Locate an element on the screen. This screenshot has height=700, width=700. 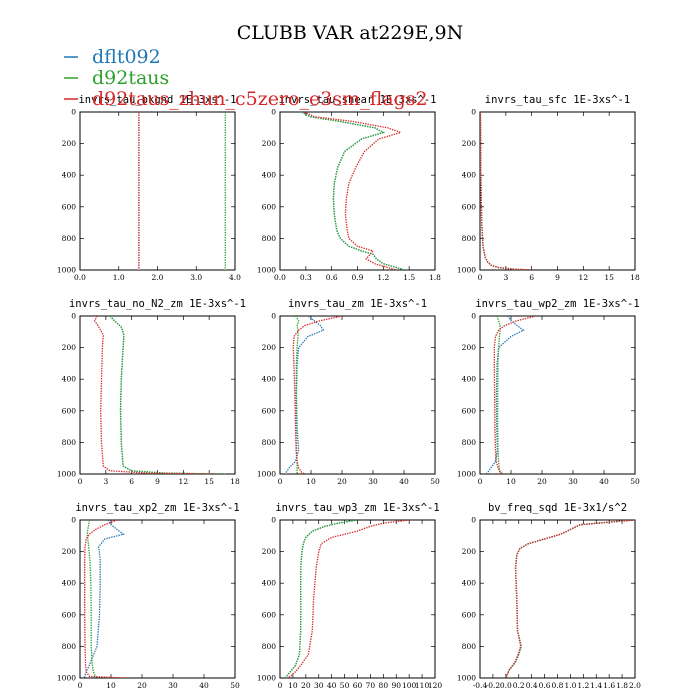
x-tick-label: -0.4 is located at coordinates (480, 685).